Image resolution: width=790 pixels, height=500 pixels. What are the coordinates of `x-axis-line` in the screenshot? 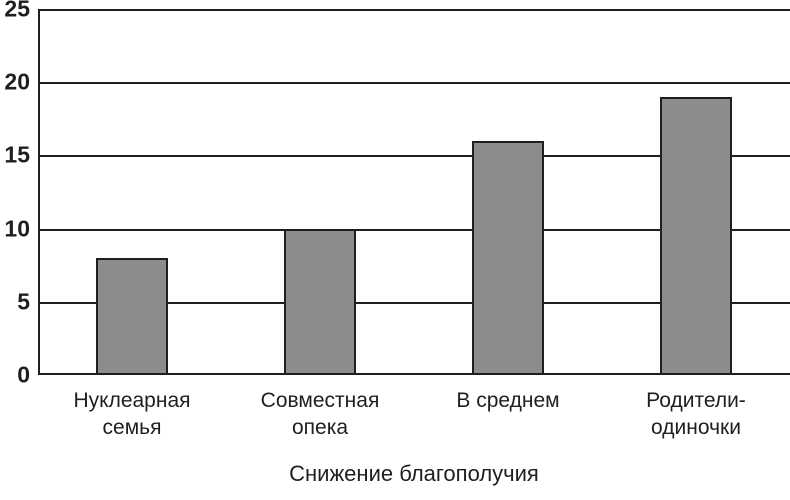 It's located at (414, 374).